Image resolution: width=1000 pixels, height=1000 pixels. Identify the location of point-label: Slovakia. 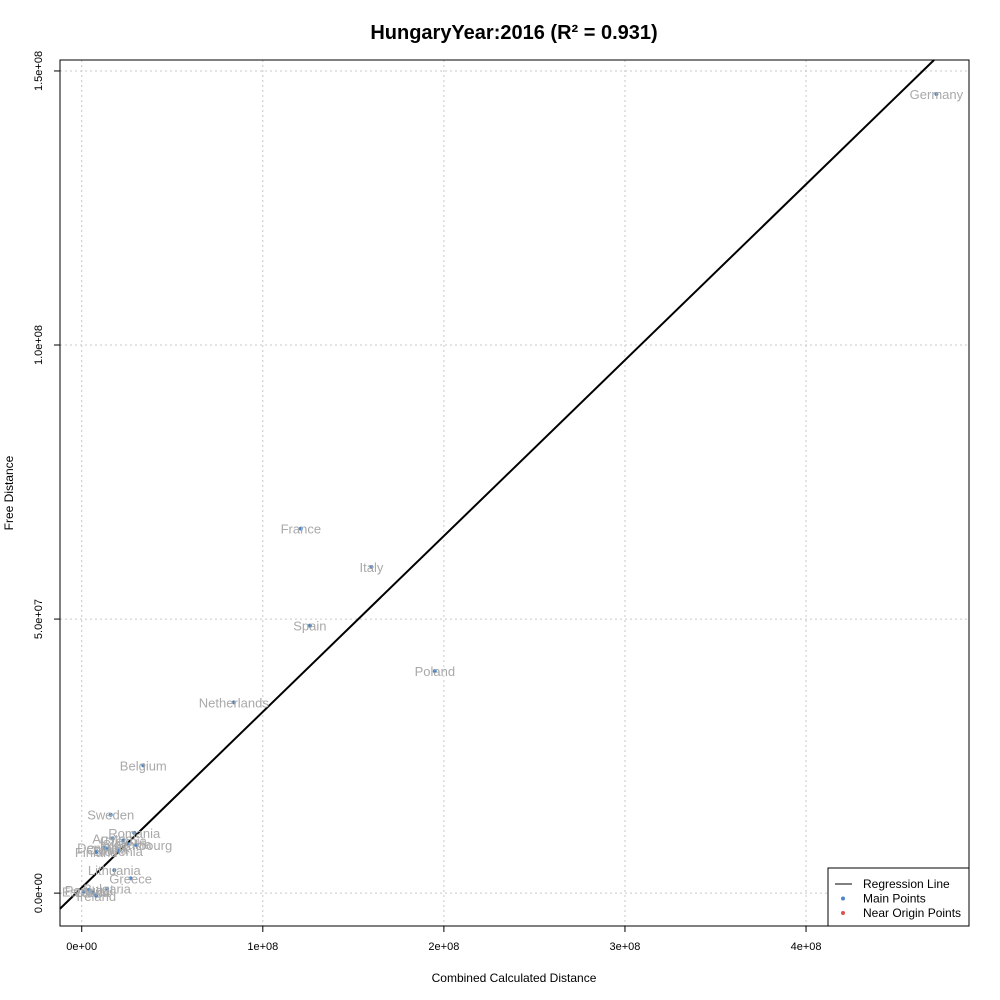
(127, 844).